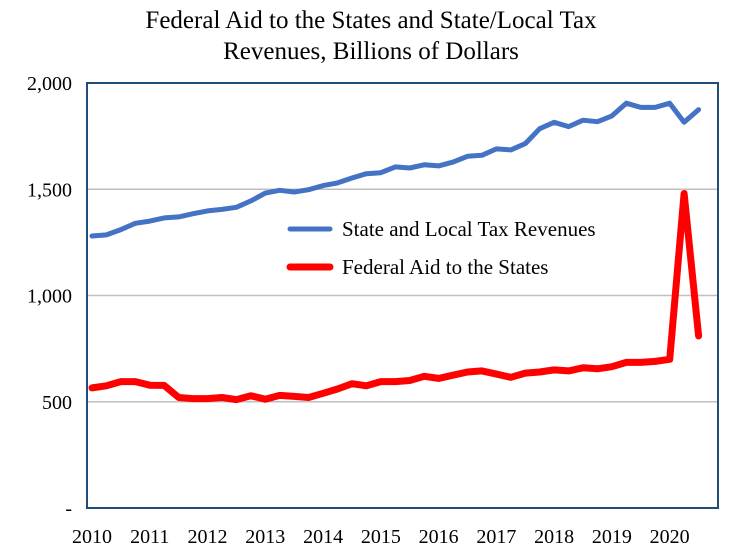  Describe the element at coordinates (208, 537) in the screenshot. I see `x-tick-label: 2012` at that location.